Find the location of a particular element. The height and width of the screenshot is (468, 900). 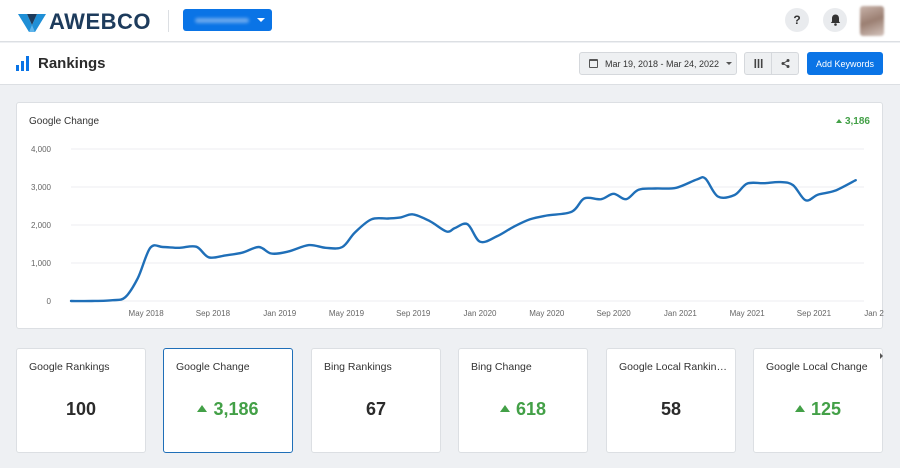

stat-label: Bing Rankings is located at coordinates (358, 367).